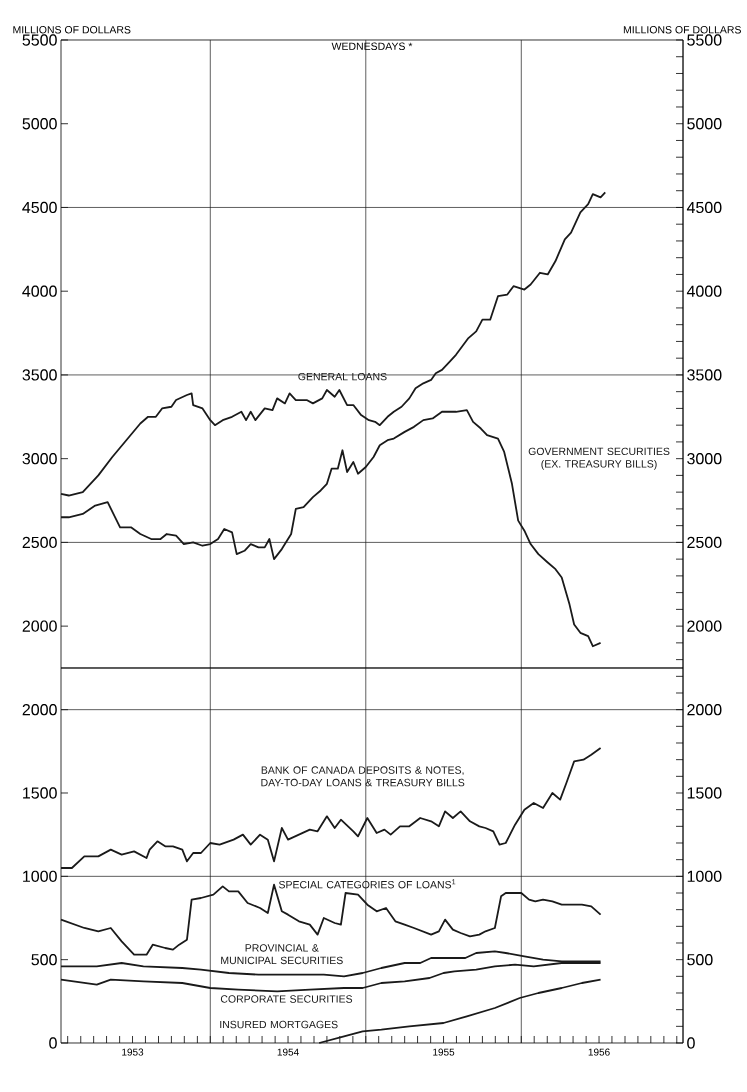 The image size is (747, 1092). I want to click on y-tick-label: 1000, so click(40, 876).